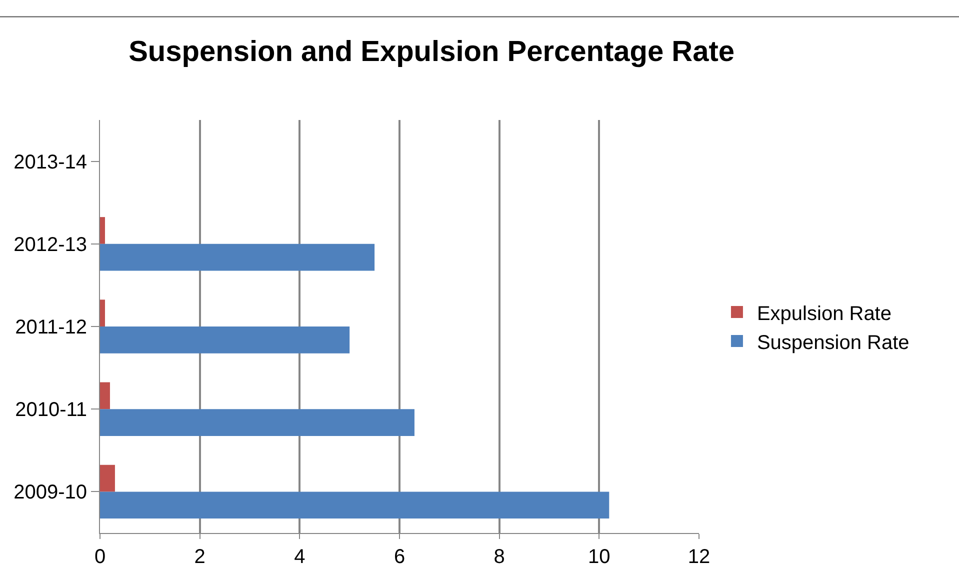 The image size is (959, 583). Describe the element at coordinates (599, 557) in the screenshot. I see `x-tick-label: 10` at that location.